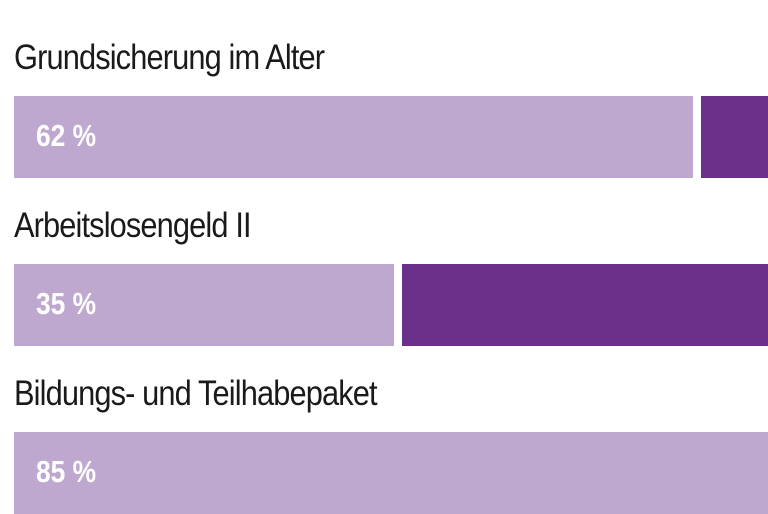  What do you see at coordinates (66, 471) in the screenshot?
I see `bar-value-label: 85 %` at bounding box center [66, 471].